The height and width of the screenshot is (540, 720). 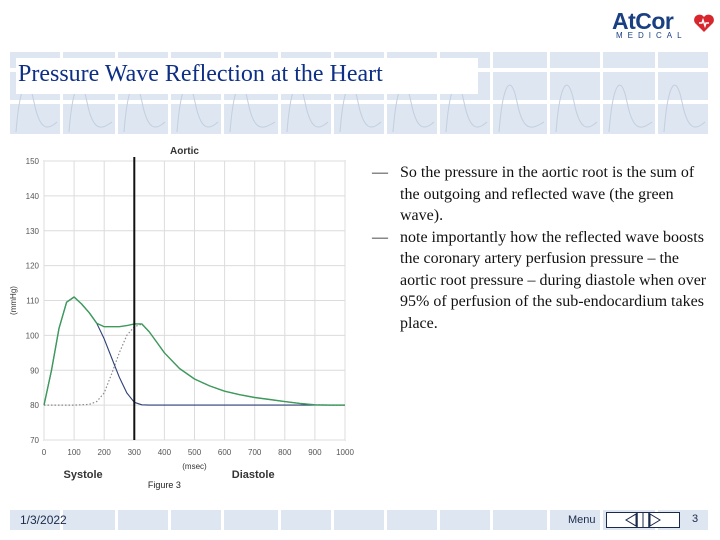 I want to click on x-axis-label: (msec), so click(x=194, y=466).